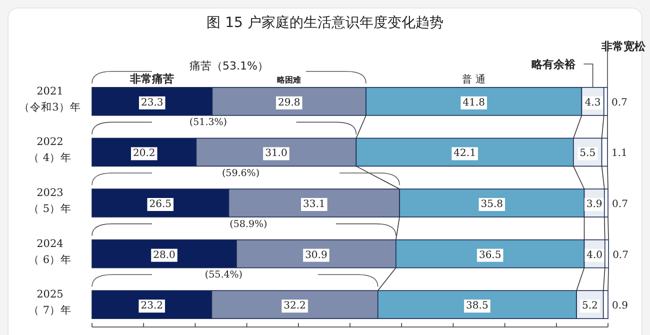  Describe the element at coordinates (144, 154) in the screenshot. I see `data-label: 20.2` at that location.